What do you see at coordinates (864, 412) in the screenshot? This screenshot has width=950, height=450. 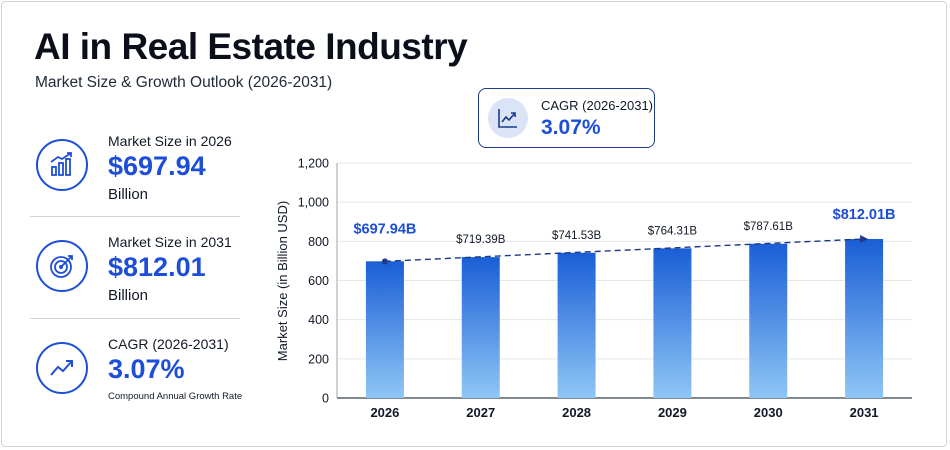 I see `x-tick-label: 2031` at bounding box center [864, 412].